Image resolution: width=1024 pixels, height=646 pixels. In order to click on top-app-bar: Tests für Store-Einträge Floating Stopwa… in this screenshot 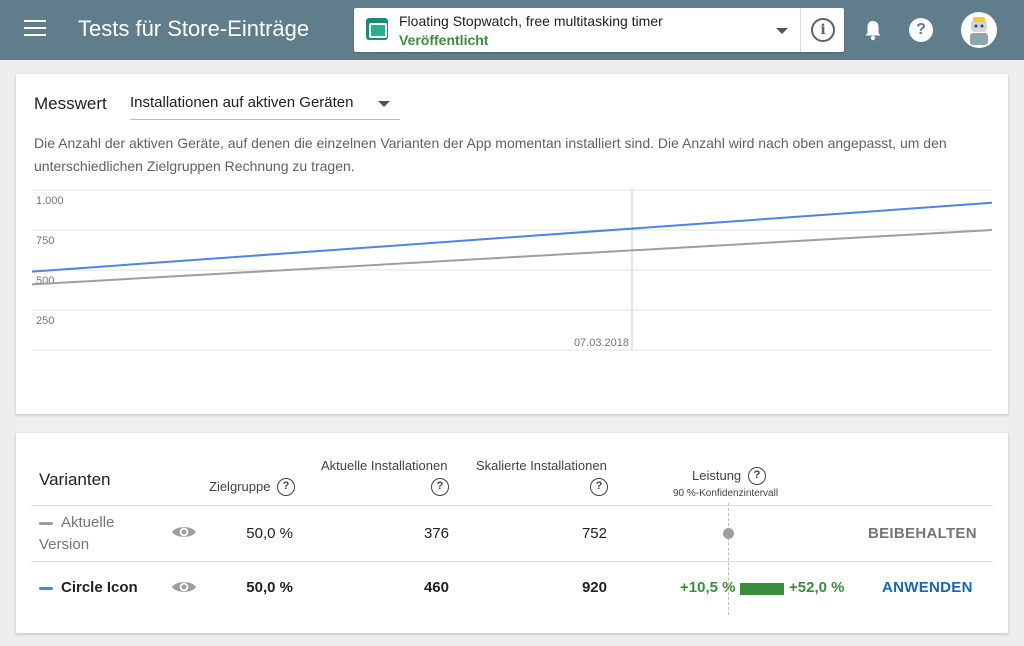, I will do `click(512, 30)`.